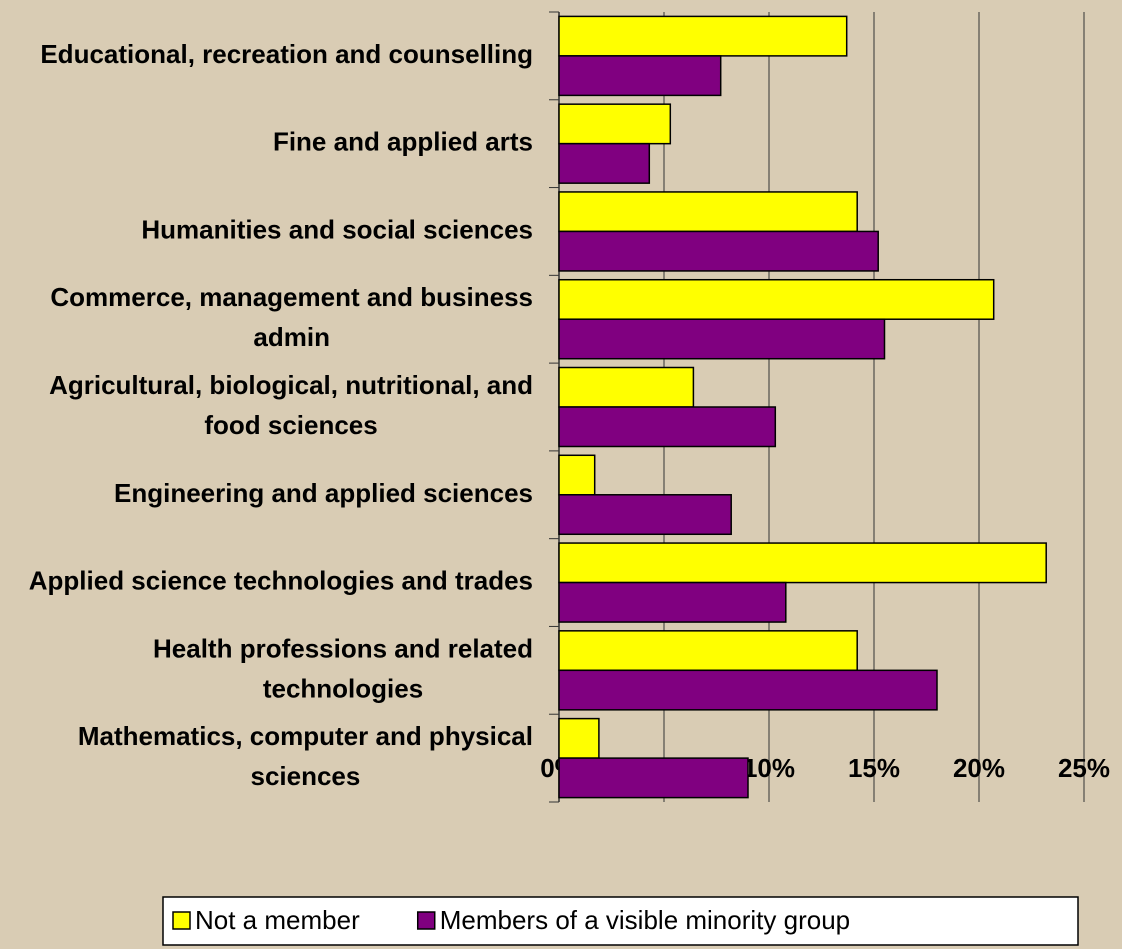 This screenshot has height=949, width=1122. I want to click on category-label: Humanities and social sciences, so click(337, 229).